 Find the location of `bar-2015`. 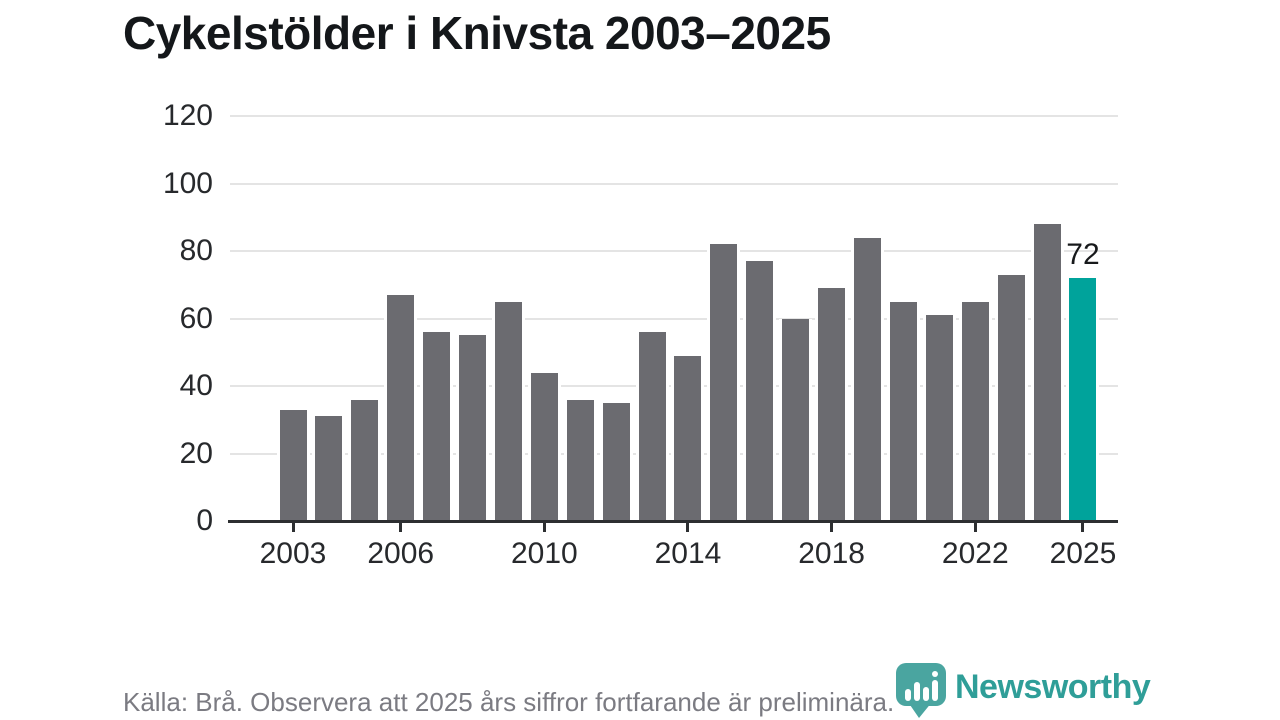

bar-2015 is located at coordinates (724, 382).